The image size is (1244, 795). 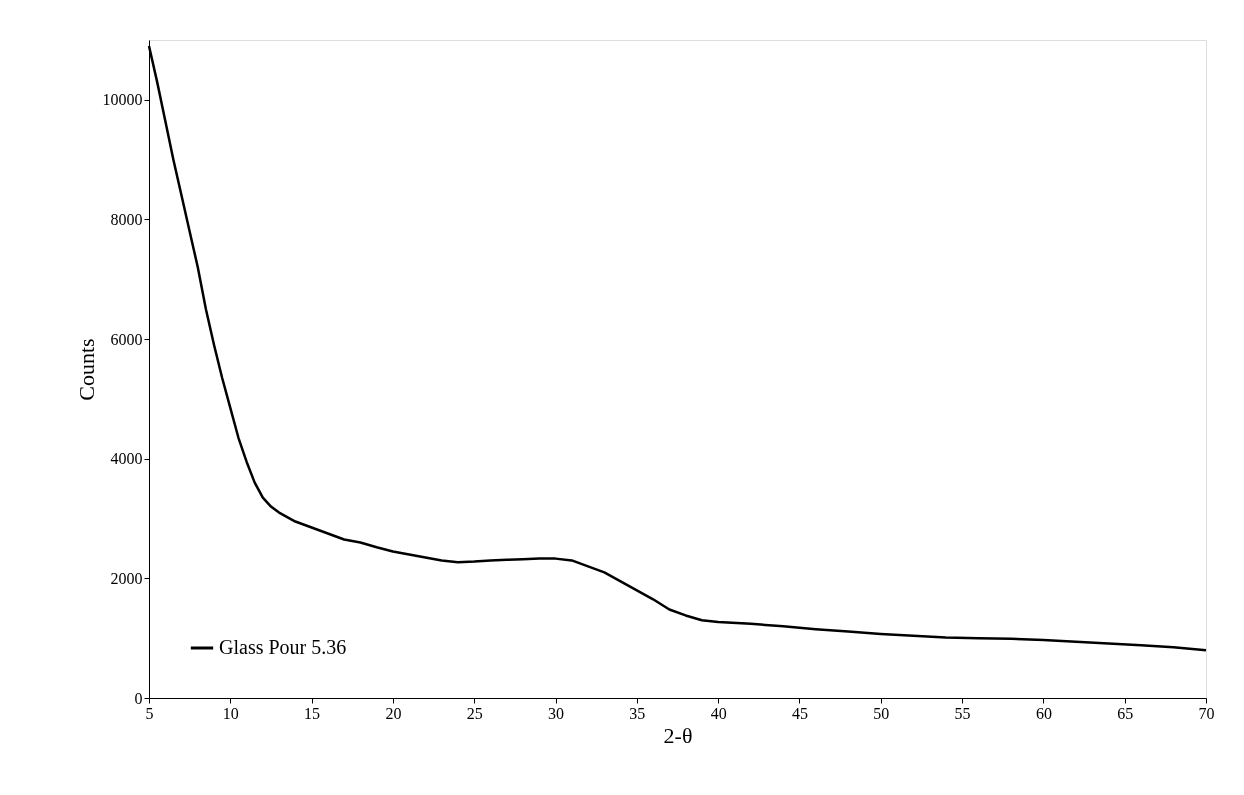 I want to click on y-tick-label: 0, so click(x=138, y=698).